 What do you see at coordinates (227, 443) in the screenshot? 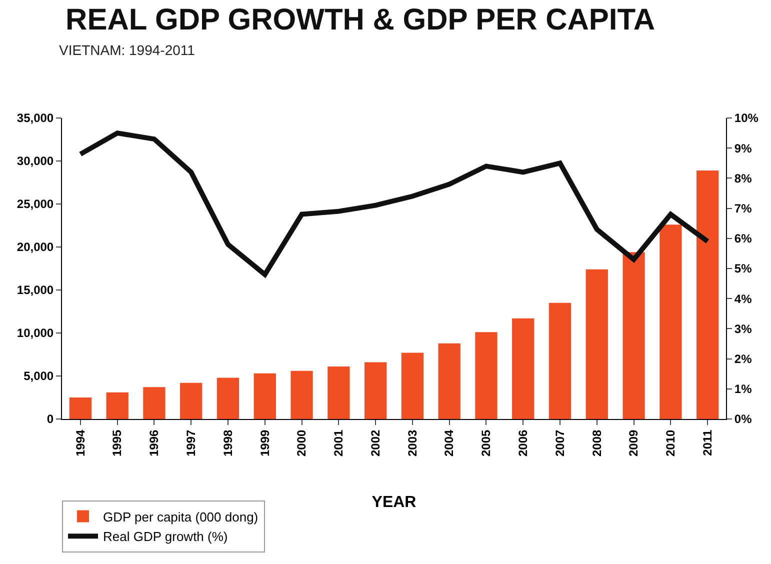
I see `x-tick-label: 1998` at bounding box center [227, 443].